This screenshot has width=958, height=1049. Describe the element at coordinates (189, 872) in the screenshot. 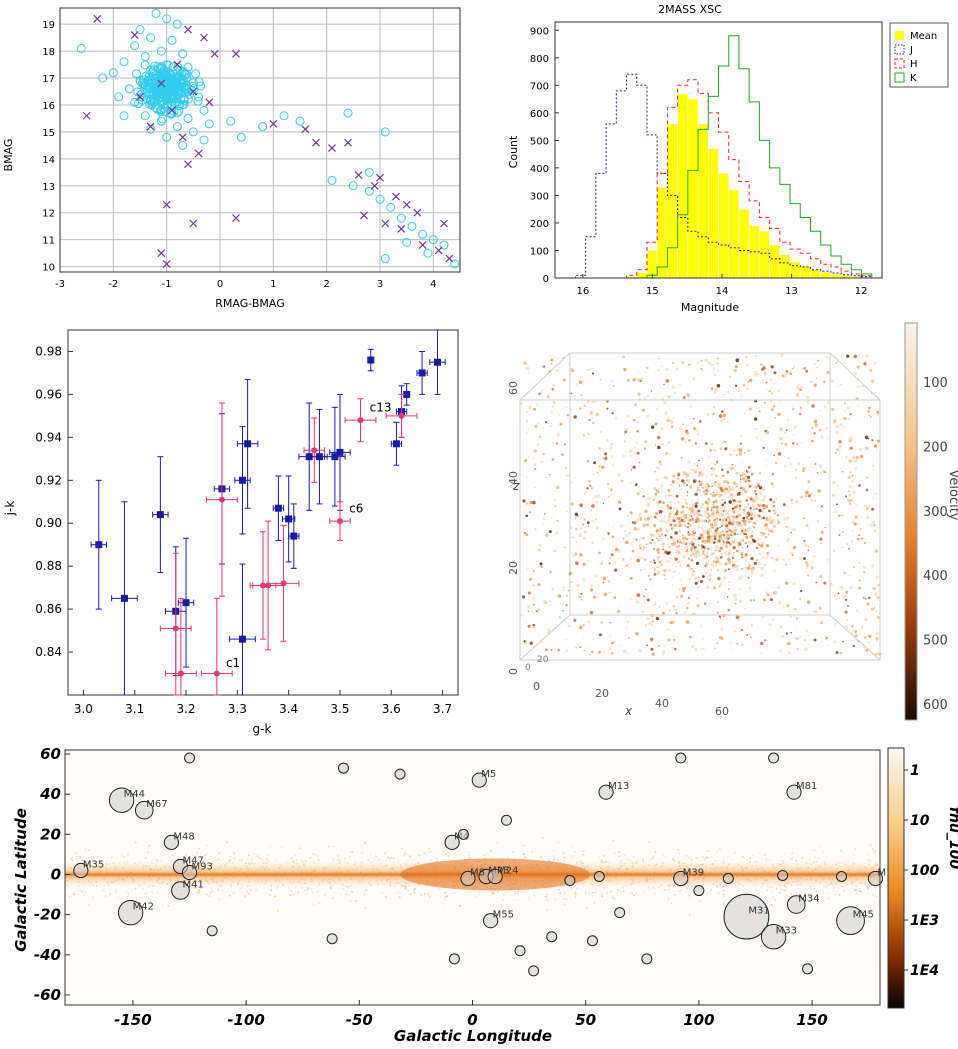

I see `p5-object-circle` at that location.